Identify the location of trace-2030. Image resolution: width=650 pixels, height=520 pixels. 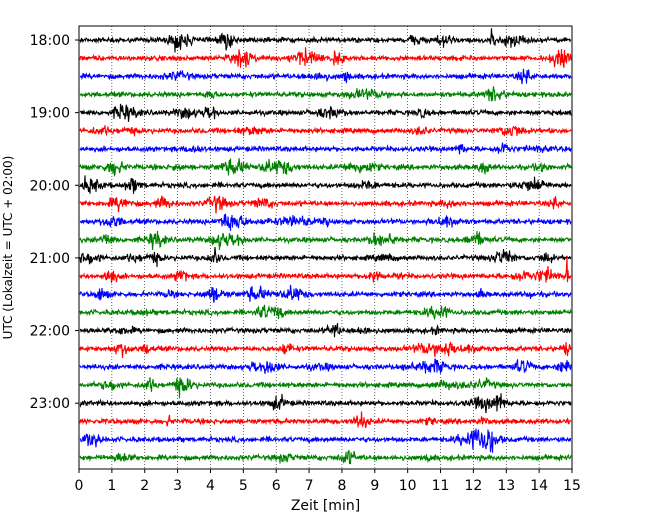
(325, 222).